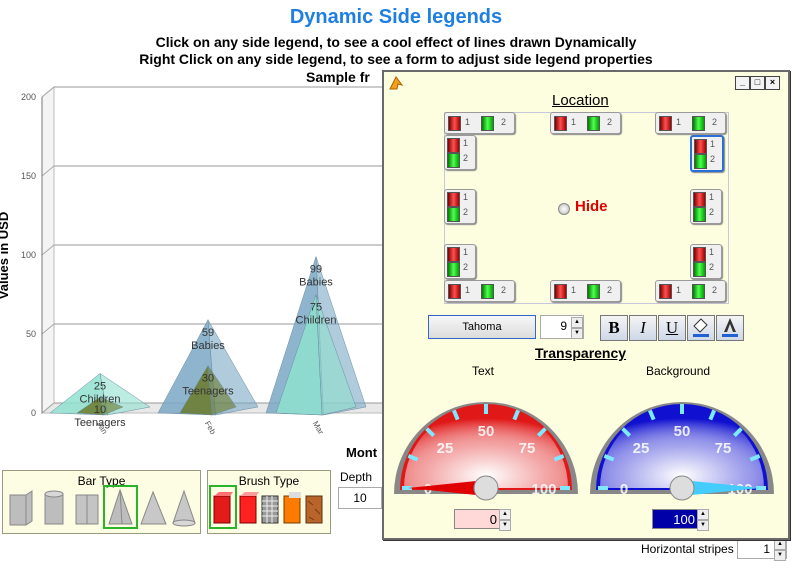  Describe the element at coordinates (757, 83) in the screenshot. I see `maximize-button: □` at that location.